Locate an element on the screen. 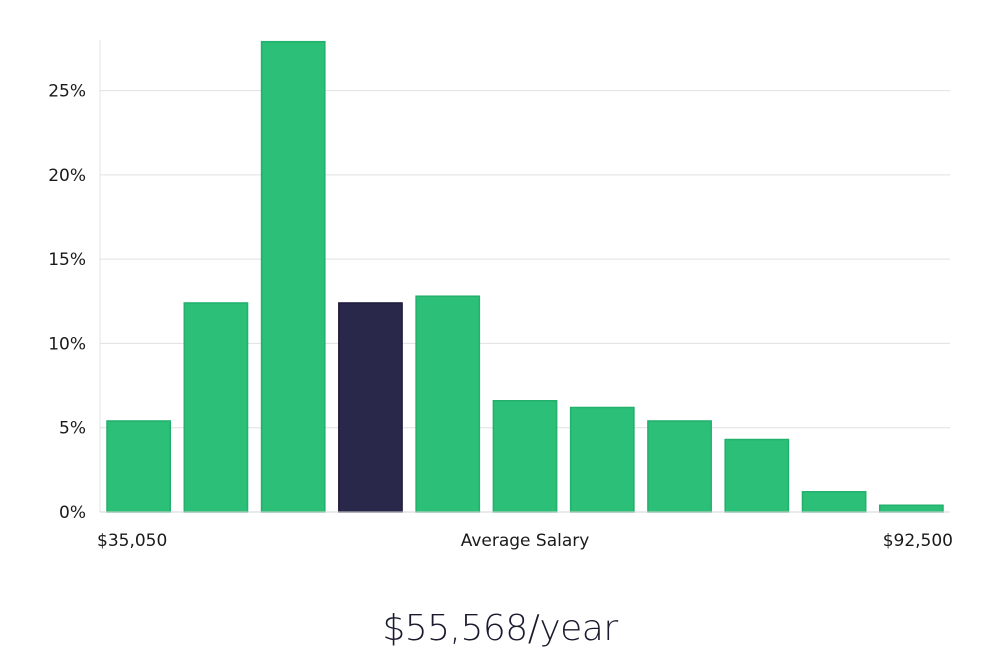 The width and height of the screenshot is (1000, 660). y-tick-label: 0% is located at coordinates (72, 513).